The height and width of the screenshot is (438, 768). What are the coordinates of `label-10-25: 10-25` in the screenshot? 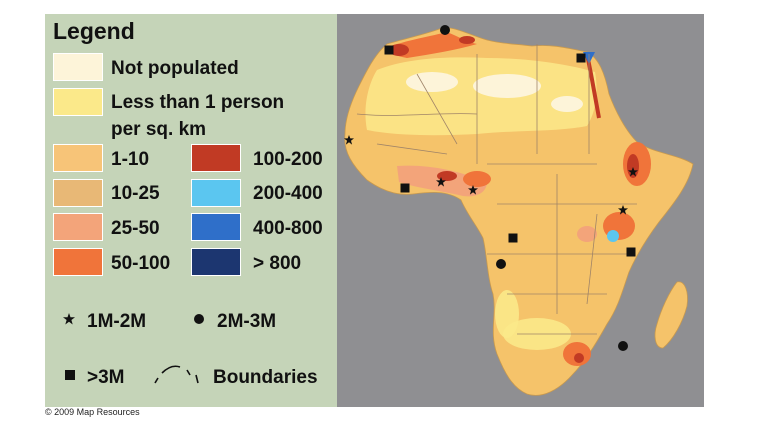 It's located at (135, 193).